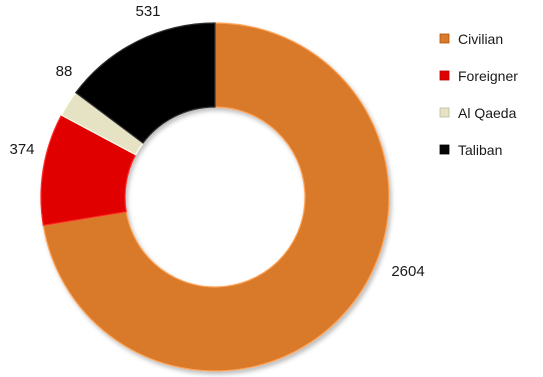 This screenshot has height=377, width=543. I want to click on data-label-foreigner: 374, so click(21, 149).